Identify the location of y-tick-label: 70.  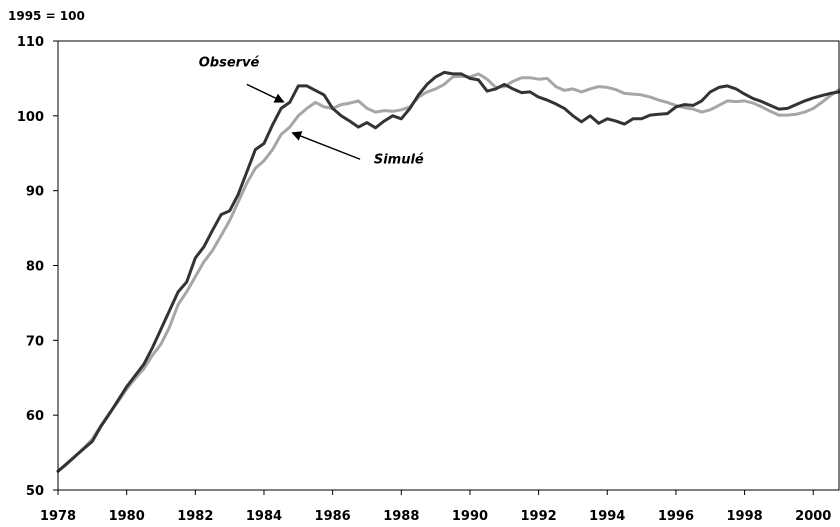
(35, 341).